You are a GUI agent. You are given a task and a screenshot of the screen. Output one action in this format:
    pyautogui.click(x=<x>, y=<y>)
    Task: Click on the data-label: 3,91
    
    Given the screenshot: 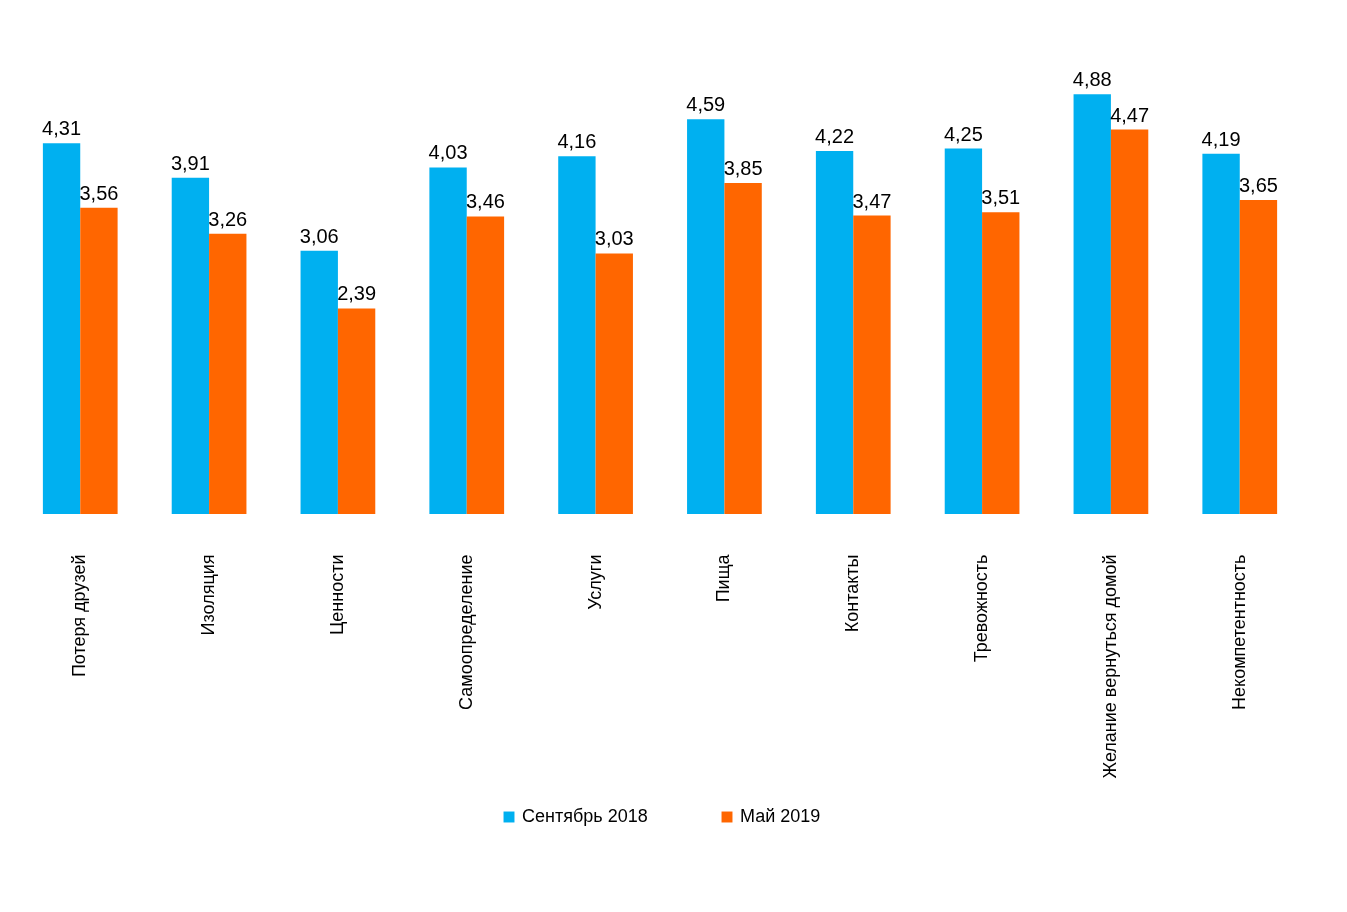 What is the action you would take?
    pyautogui.click(x=190, y=162)
    